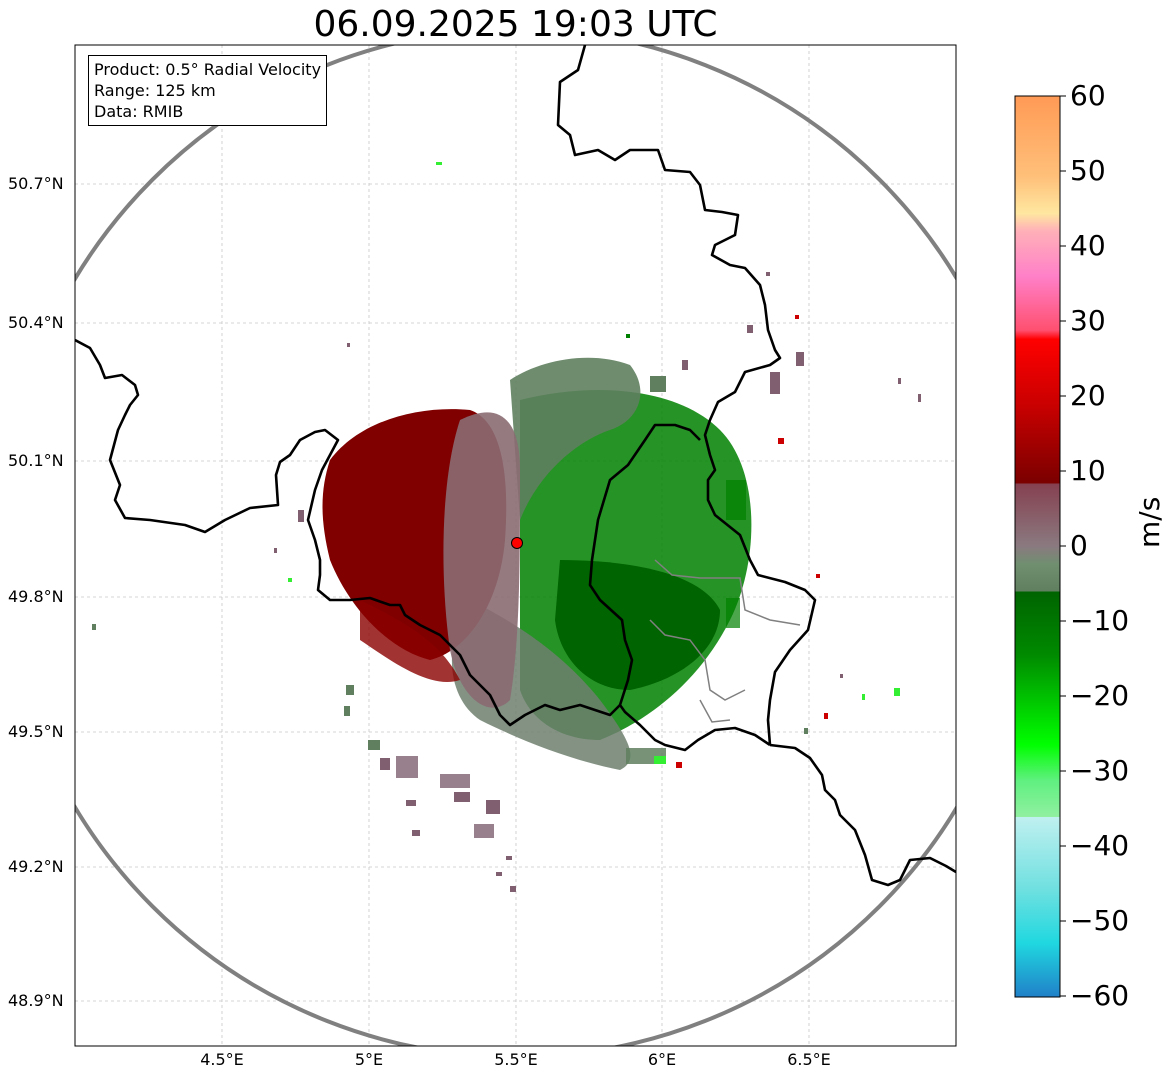  Describe the element at coordinates (1100, 770) in the screenshot. I see `colorbar-tick-label: −30` at that location.